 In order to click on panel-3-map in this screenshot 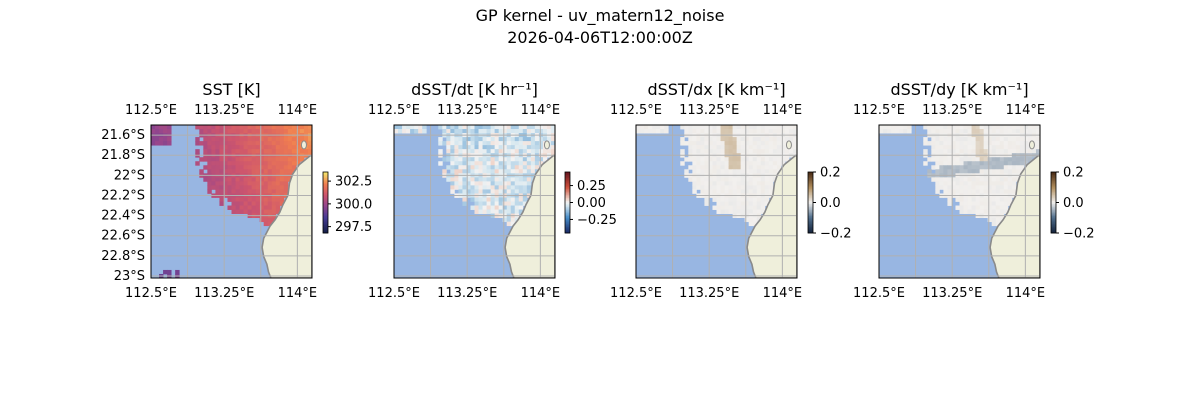, I will do `click(716, 201)`.